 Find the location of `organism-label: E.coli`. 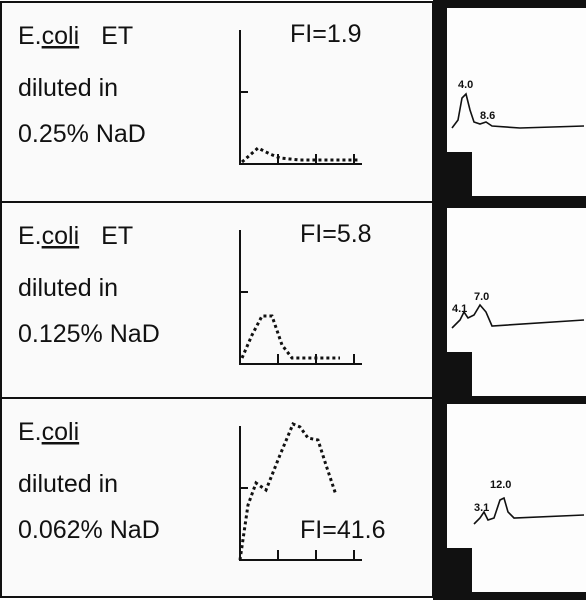

organism-label: E.coli is located at coordinates (48, 432).